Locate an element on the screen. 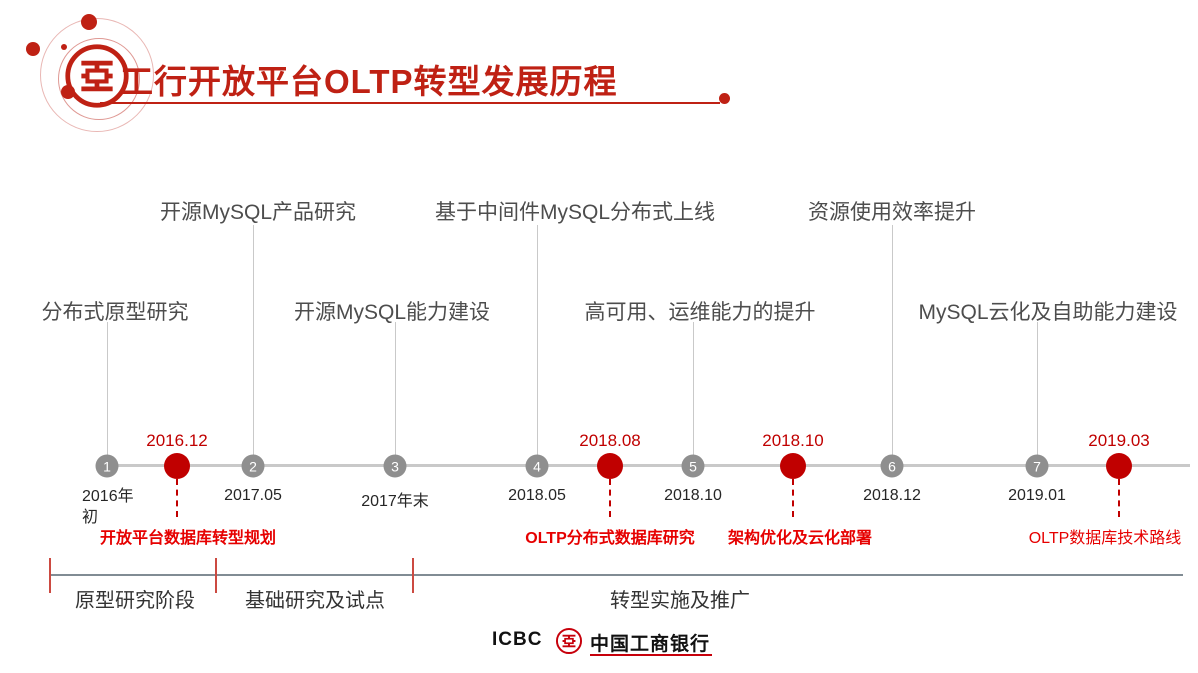 Image resolution: width=1198 pixels, height=673 pixels. milestone-label: 资源使用效率提升 is located at coordinates (892, 212).